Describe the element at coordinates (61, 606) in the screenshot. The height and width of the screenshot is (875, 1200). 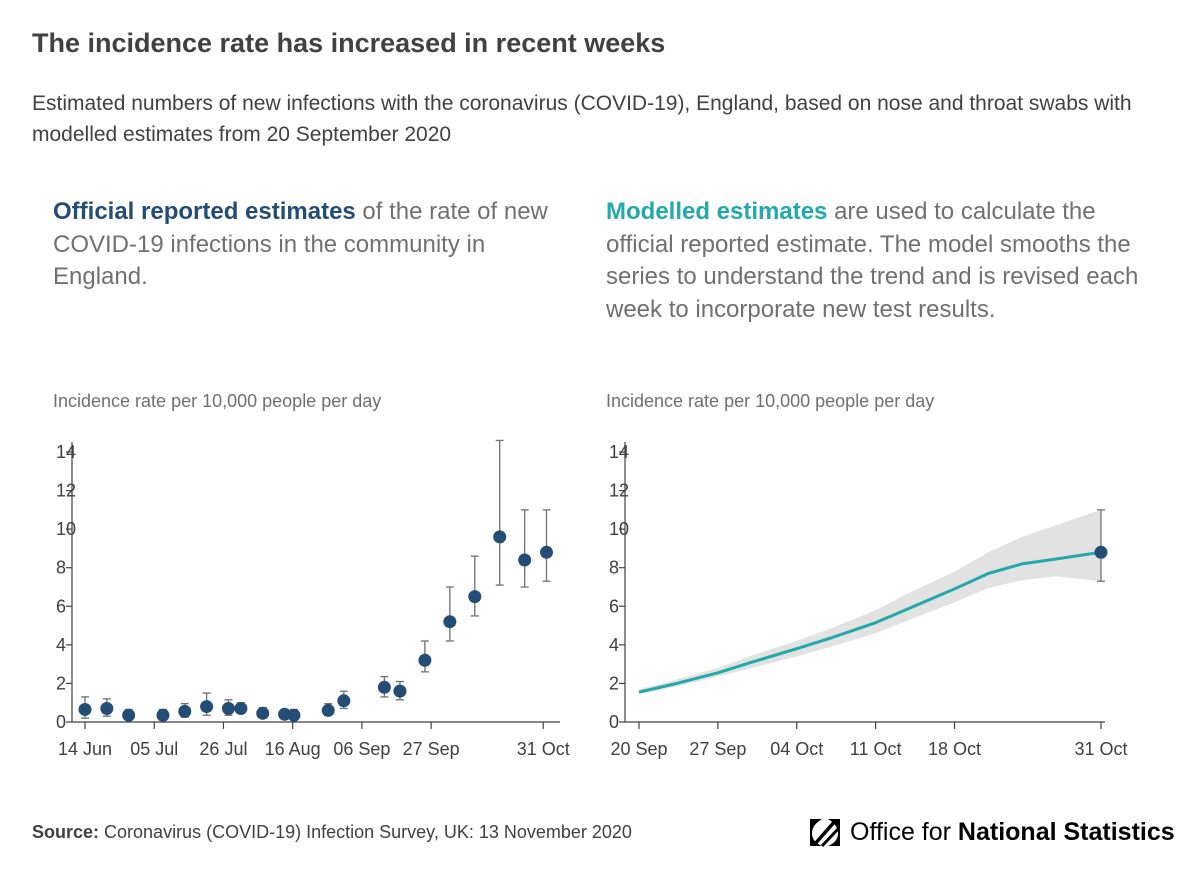
I see `official-y-tick-label: 6` at that location.